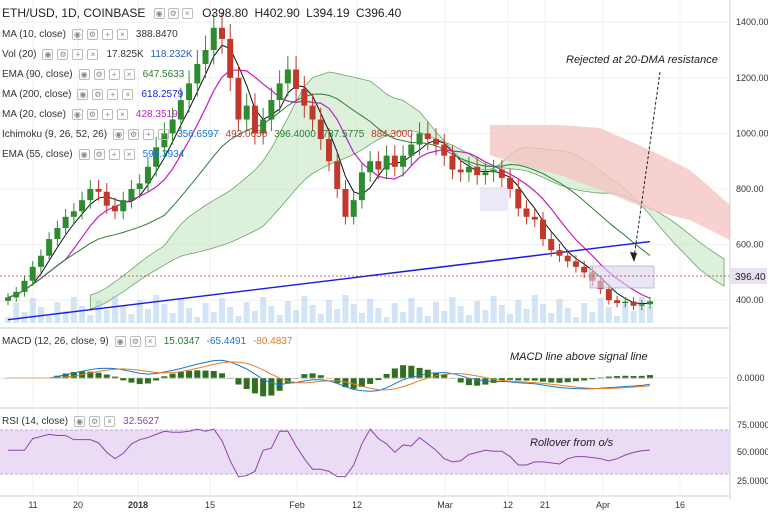 Image resolution: width=768 pixels, height=512 pixels. What do you see at coordinates (378, 13) in the screenshot?
I see `ohlc-close: C396.40` at bounding box center [378, 13].